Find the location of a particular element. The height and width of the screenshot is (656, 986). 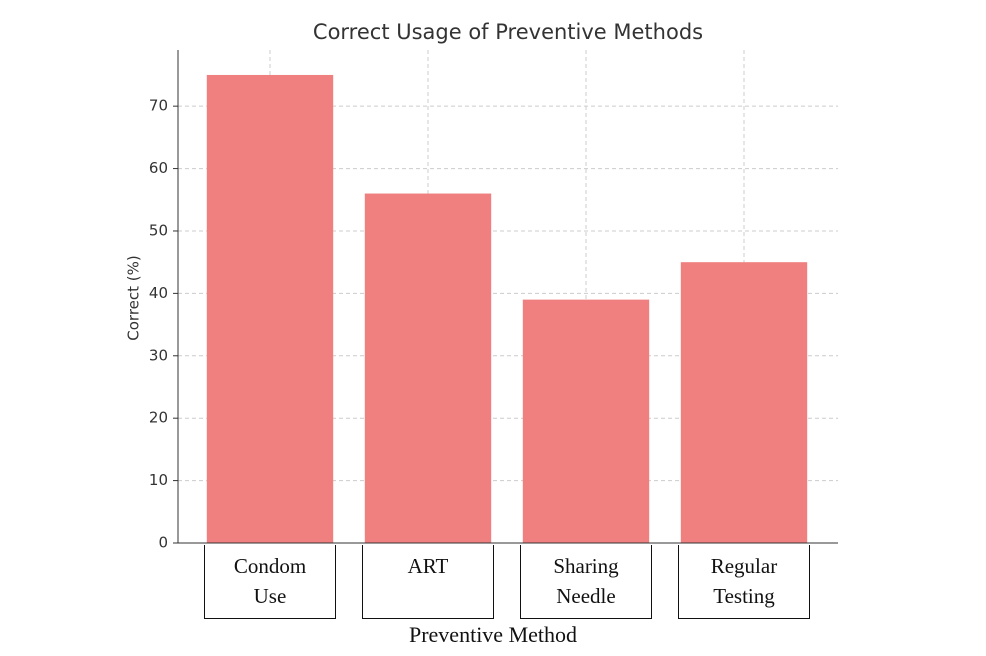

x-tick-label: Sharing Needle is located at coordinates (586, 582).